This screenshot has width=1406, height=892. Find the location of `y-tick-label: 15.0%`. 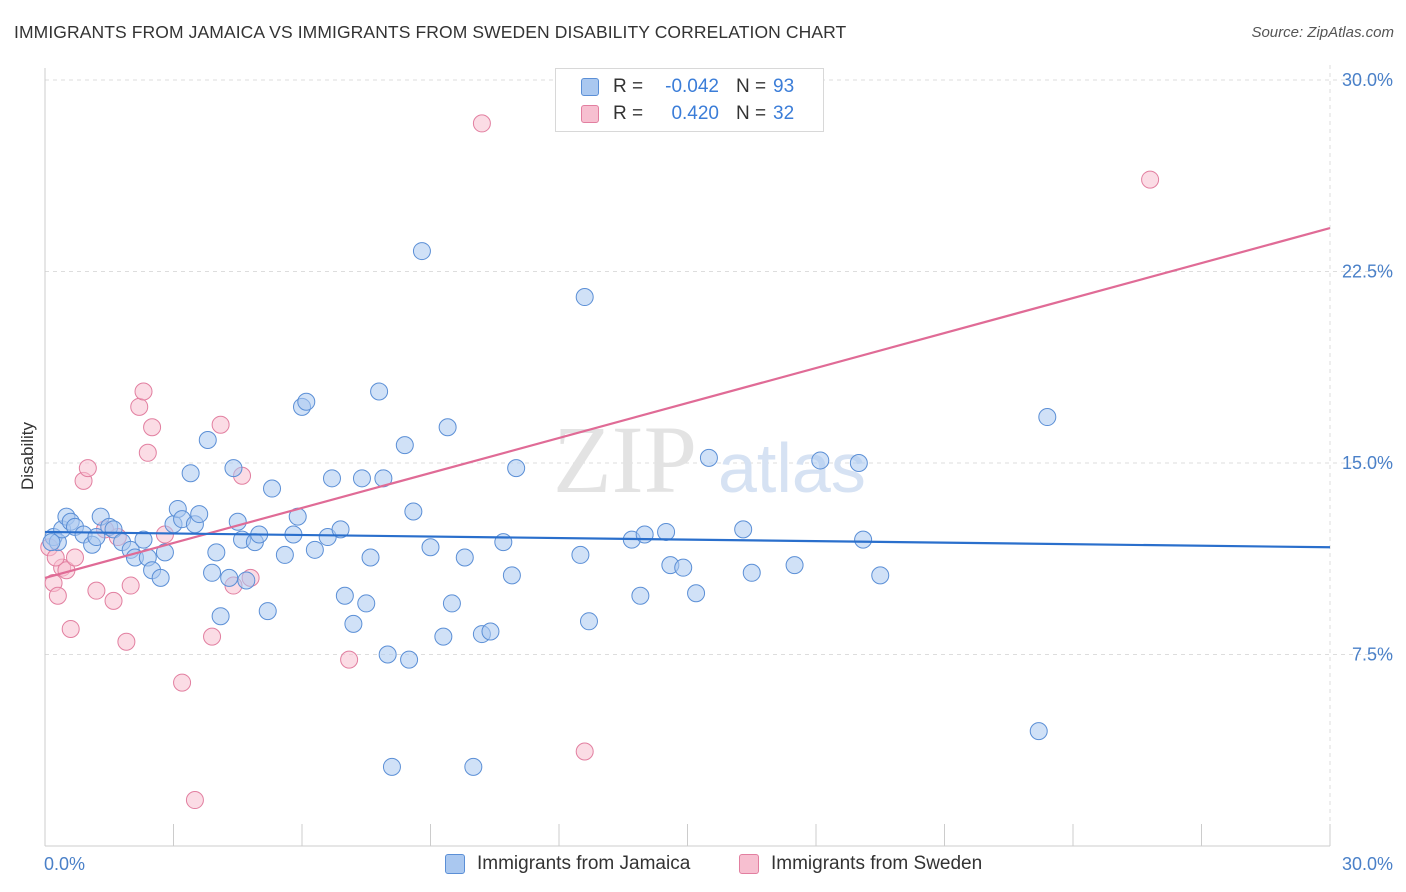

y-tick-label: 15.0% is located at coordinates (1367, 463).